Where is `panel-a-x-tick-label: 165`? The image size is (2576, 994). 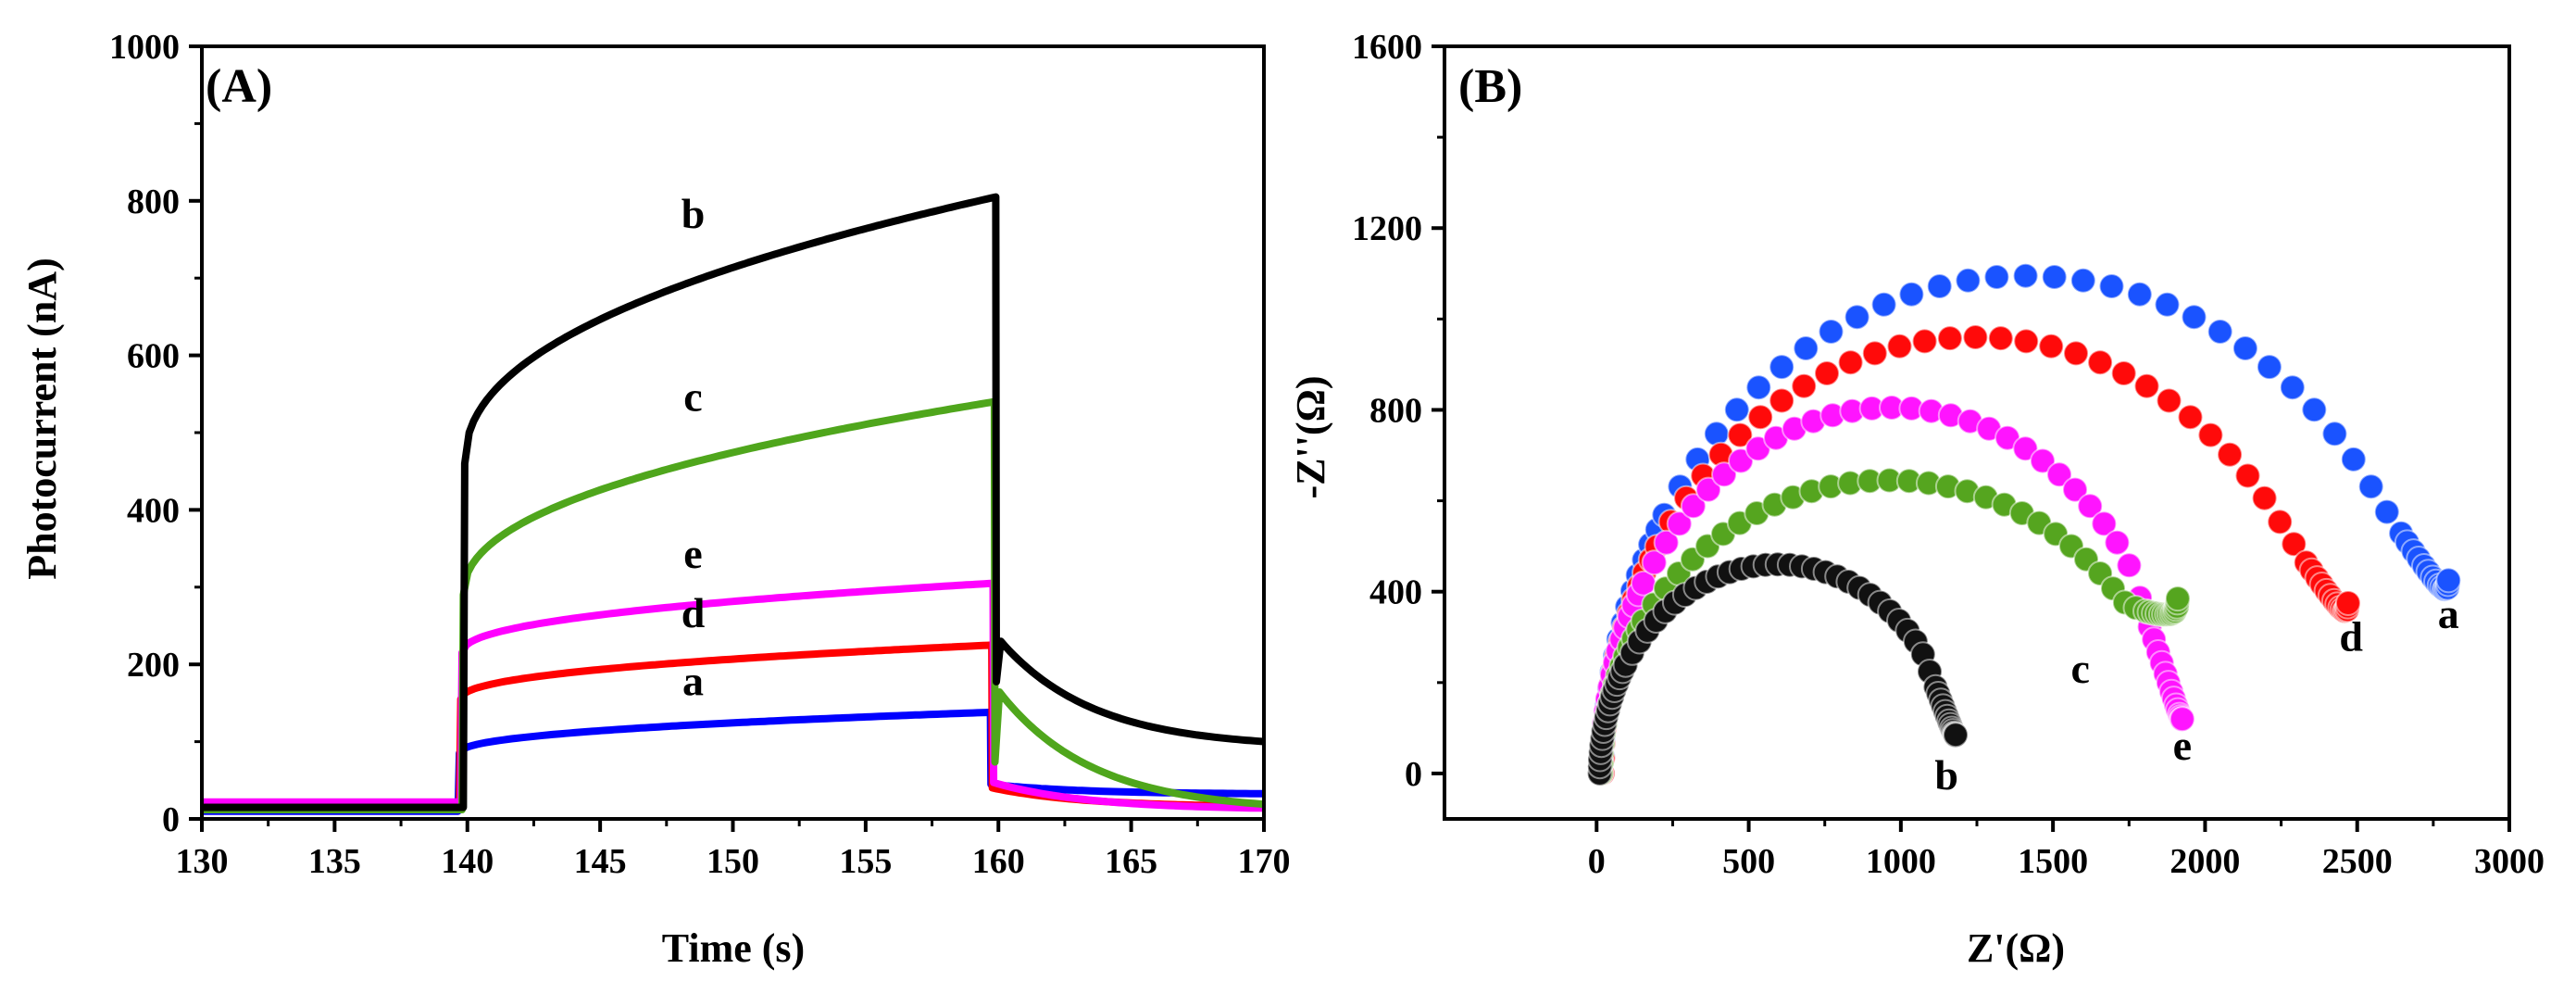
panel-a-x-tick-label: 165 is located at coordinates (1131, 861).